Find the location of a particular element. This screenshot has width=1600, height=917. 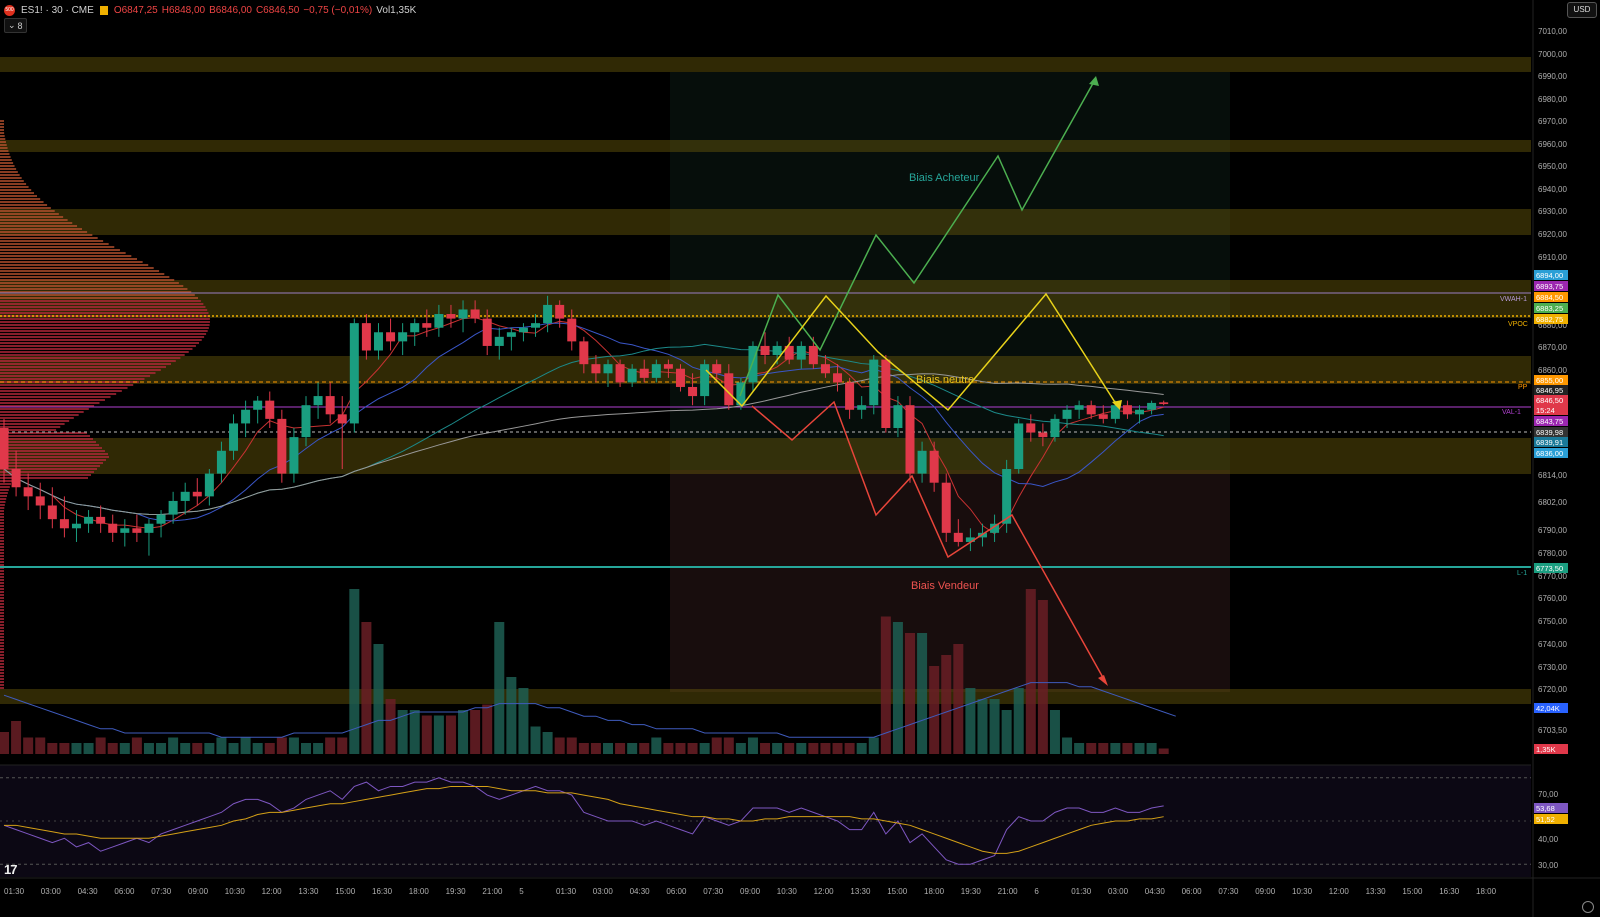

time-tick: 07:30 is located at coordinates (161, 891).